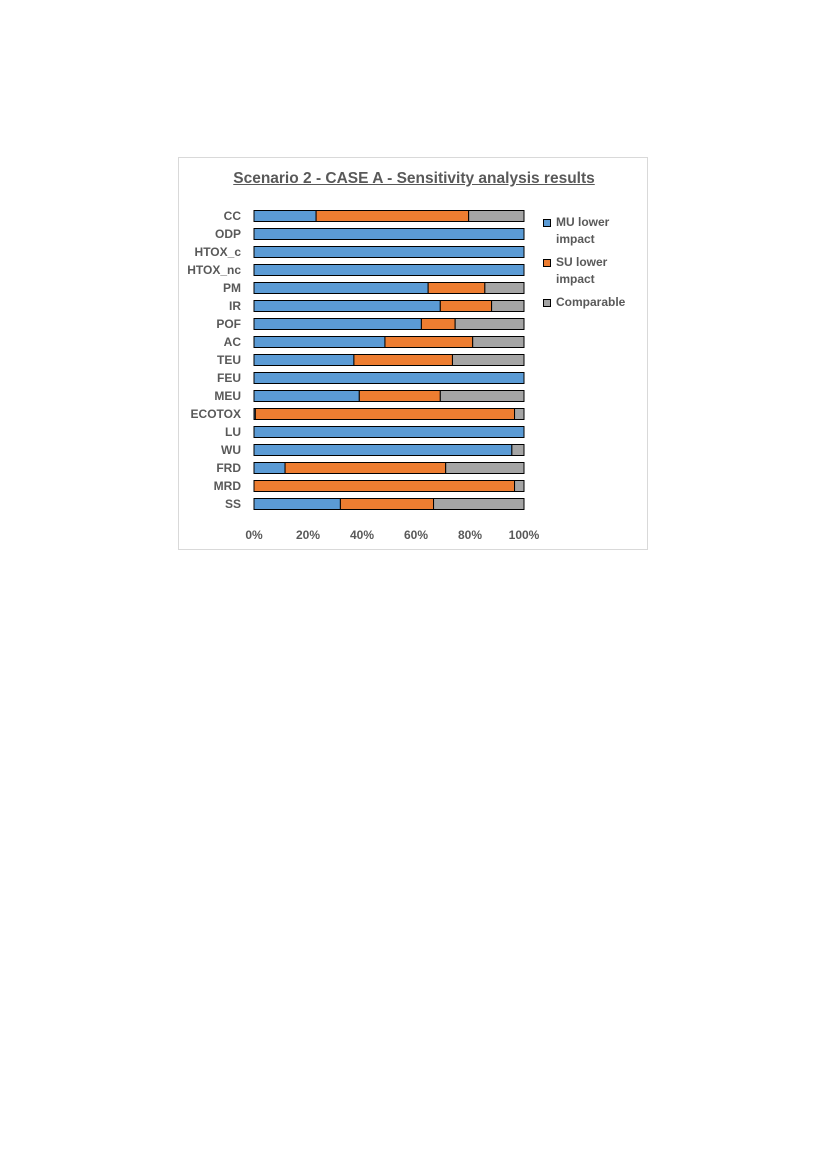 The image size is (827, 1169). Describe the element at coordinates (228, 486) in the screenshot. I see `y-tick-label: MRD` at that location.